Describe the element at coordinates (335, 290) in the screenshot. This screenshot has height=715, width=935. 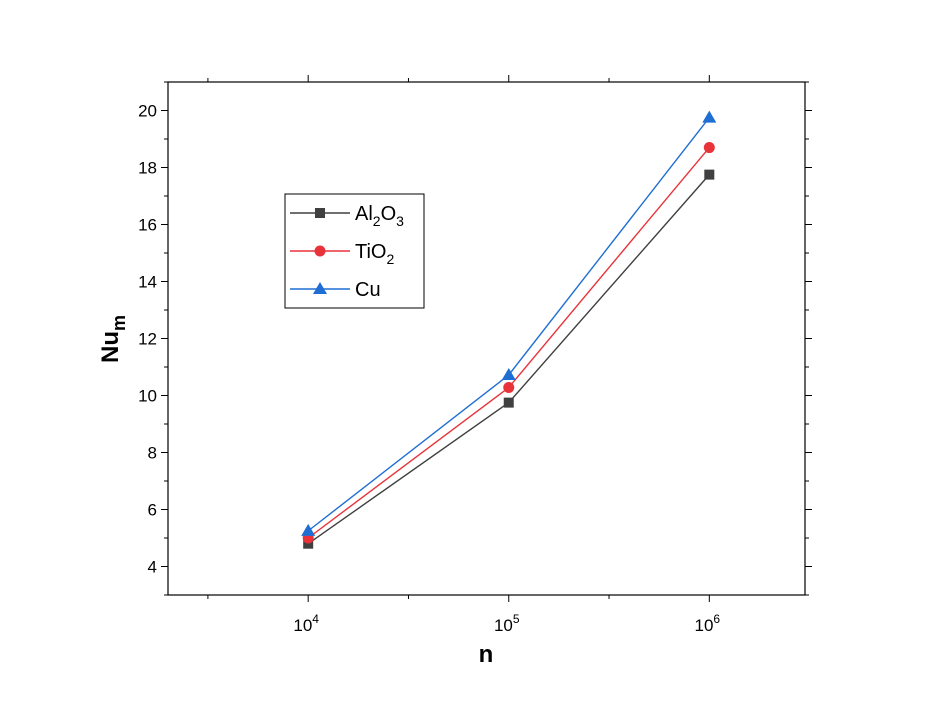
I see `legend-item: Cu` at that location.